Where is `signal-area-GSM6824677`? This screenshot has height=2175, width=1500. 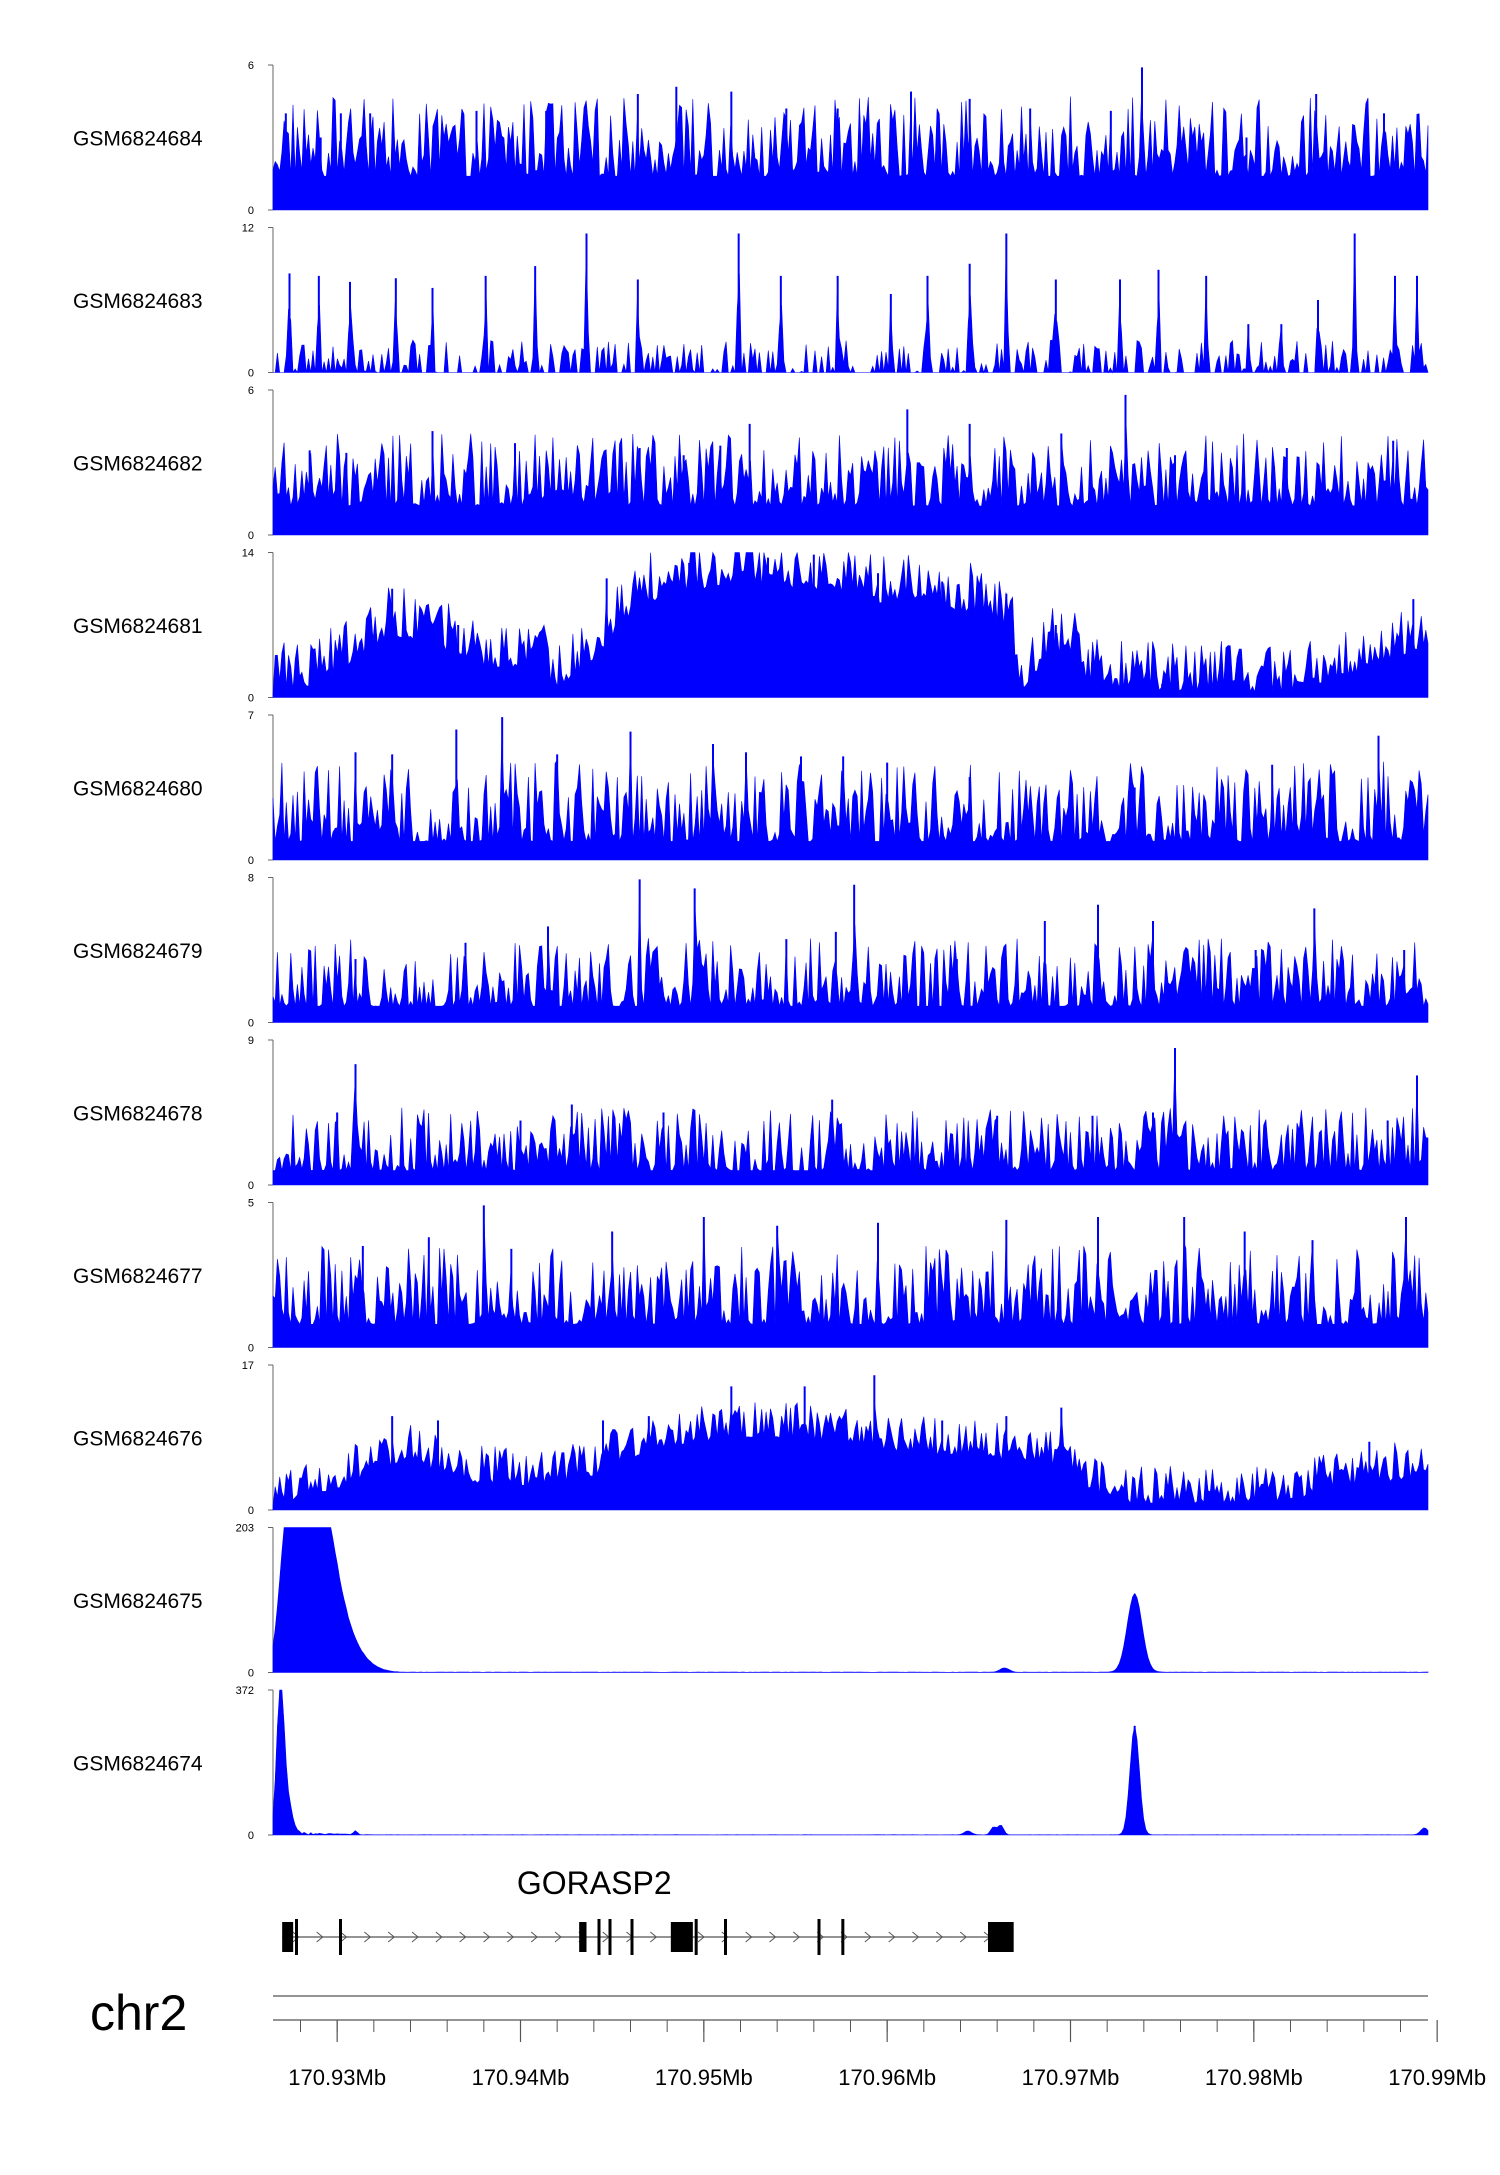
signal-area-GSM6824677 is located at coordinates (850, 1281).